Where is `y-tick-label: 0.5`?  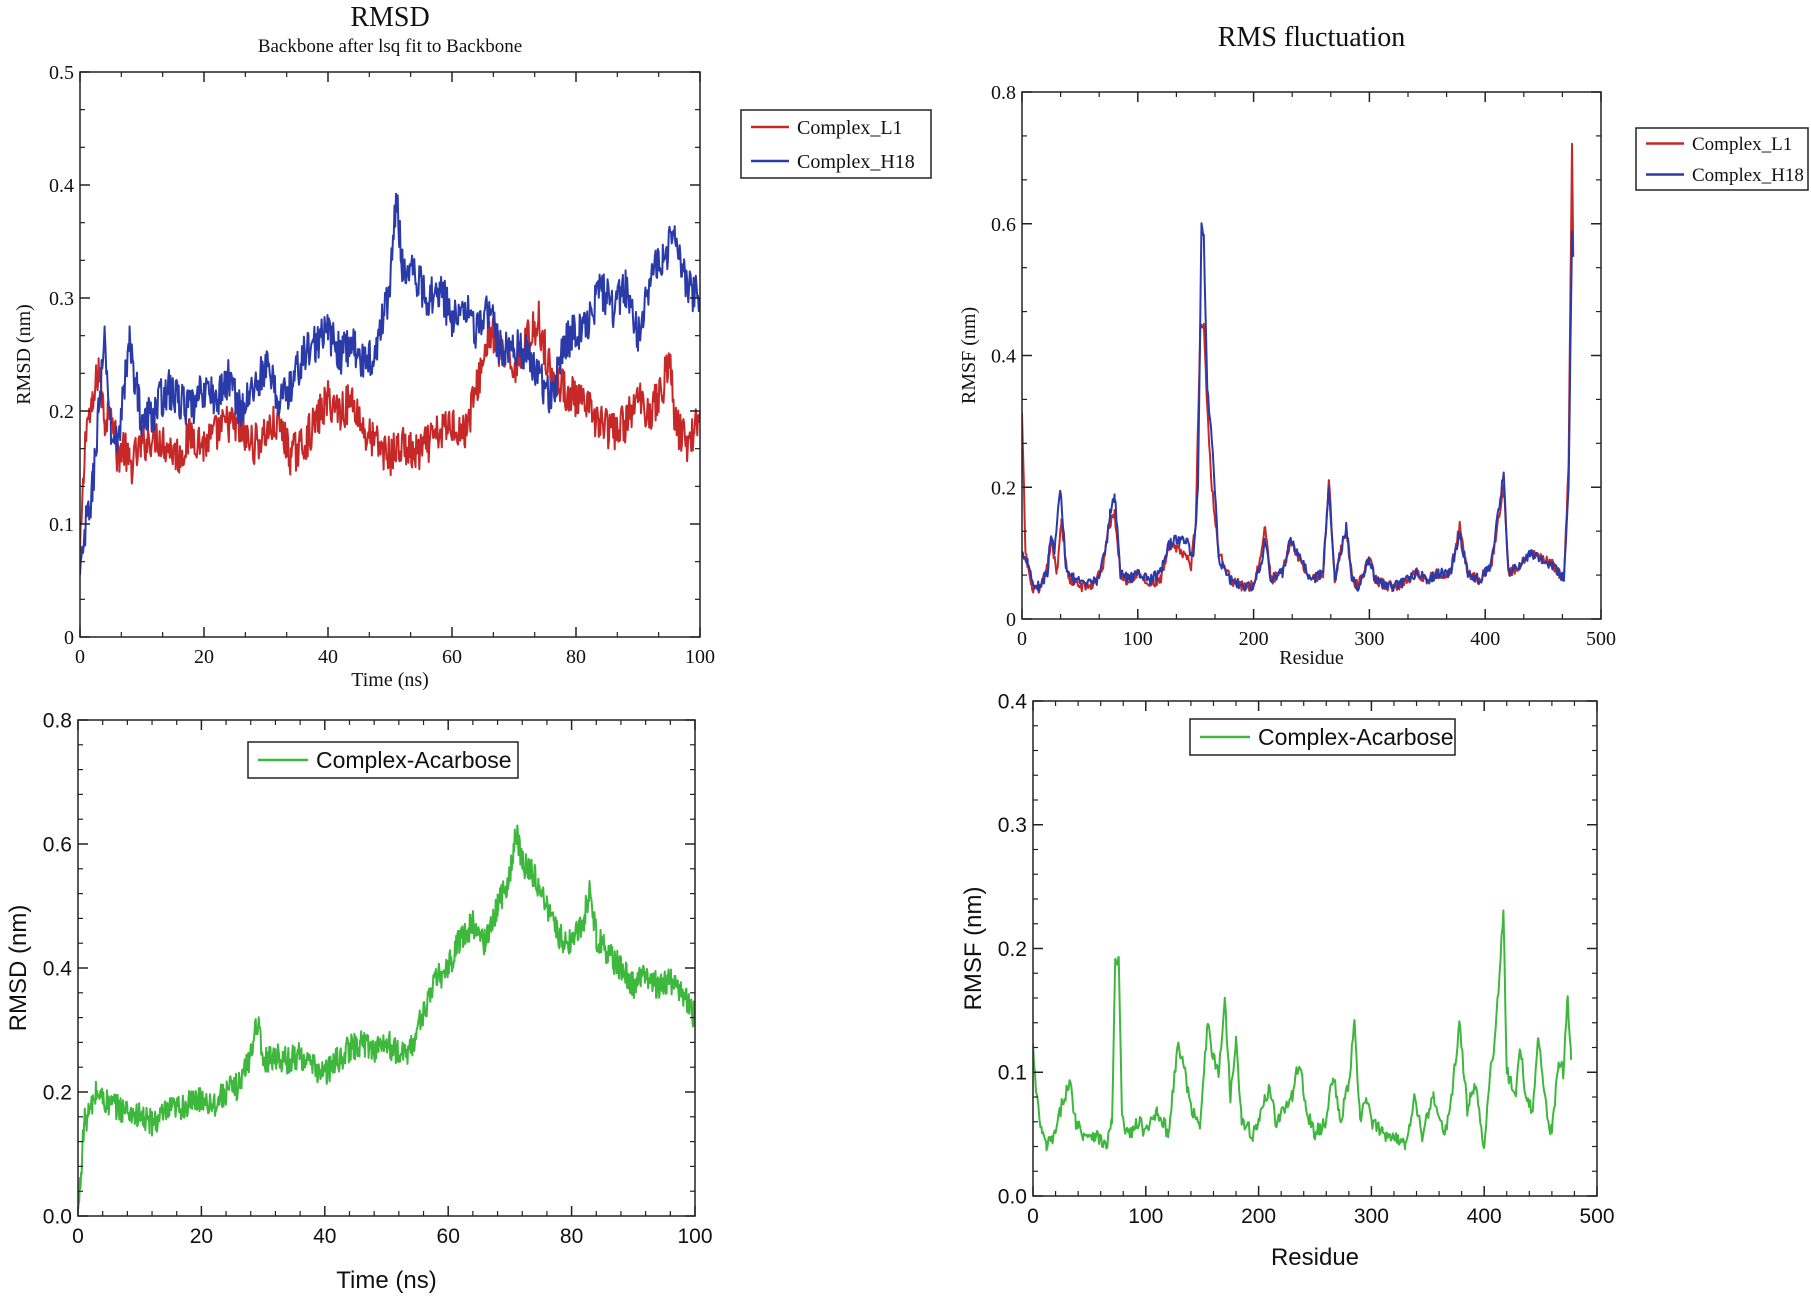
y-tick-label: 0.5 is located at coordinates (61, 73).